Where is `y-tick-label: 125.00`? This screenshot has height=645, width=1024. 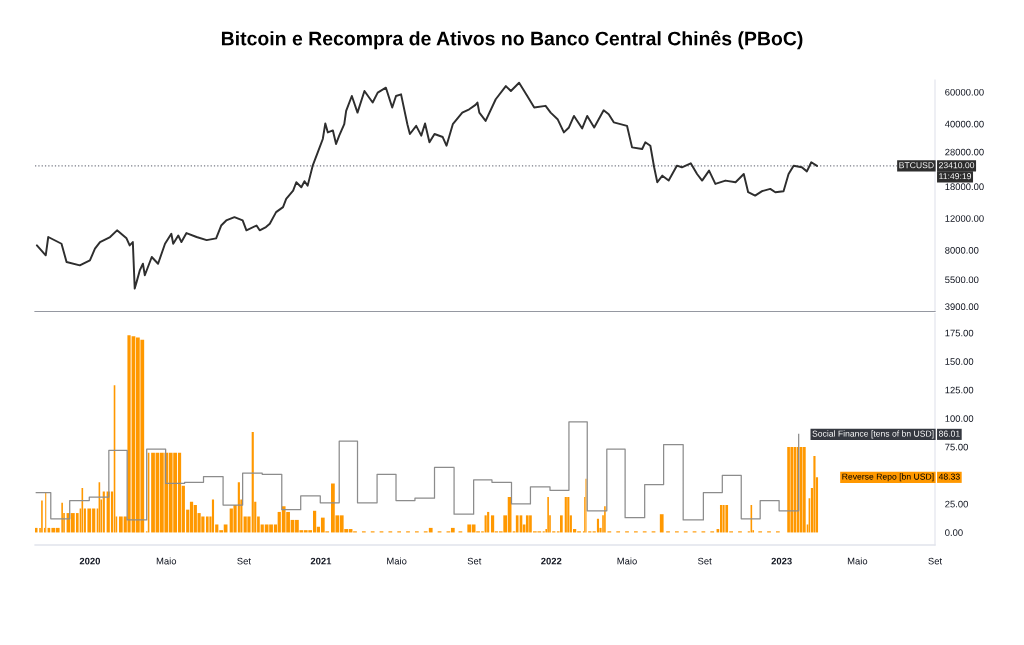 y-tick-label: 125.00 is located at coordinates (959, 390).